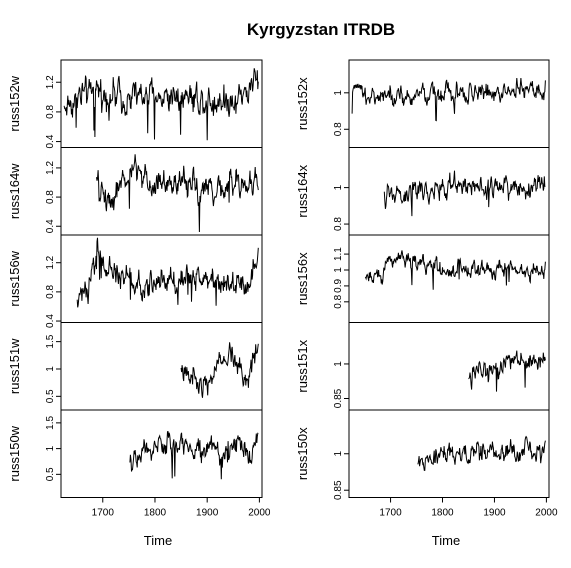 The image size is (571, 568). What do you see at coordinates (219, 370) in the screenshot?
I see `series-line-russ151w` at bounding box center [219, 370].